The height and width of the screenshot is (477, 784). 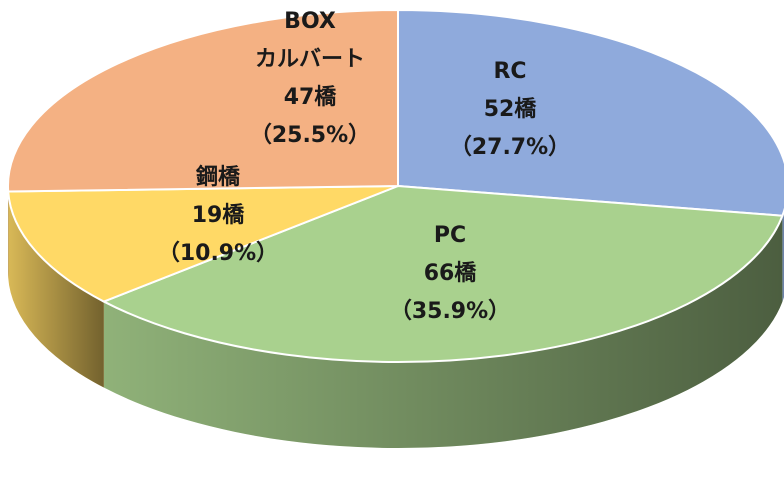 I want to click on label-line: 47橋, so click(x=311, y=97).